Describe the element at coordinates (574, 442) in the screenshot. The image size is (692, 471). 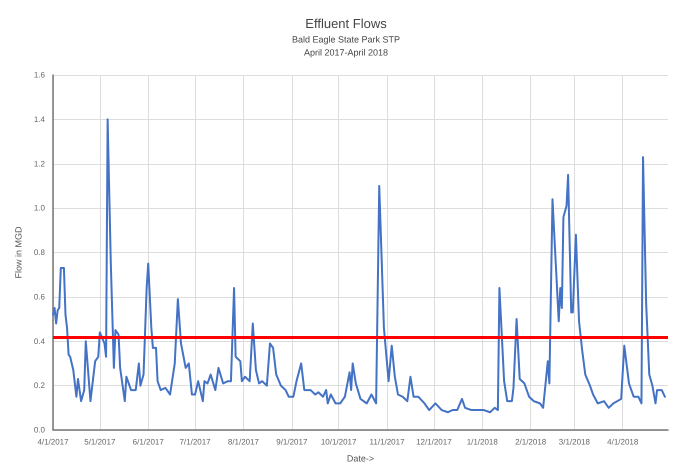
I see `x-tick-label: 3/1/2018` at that location.